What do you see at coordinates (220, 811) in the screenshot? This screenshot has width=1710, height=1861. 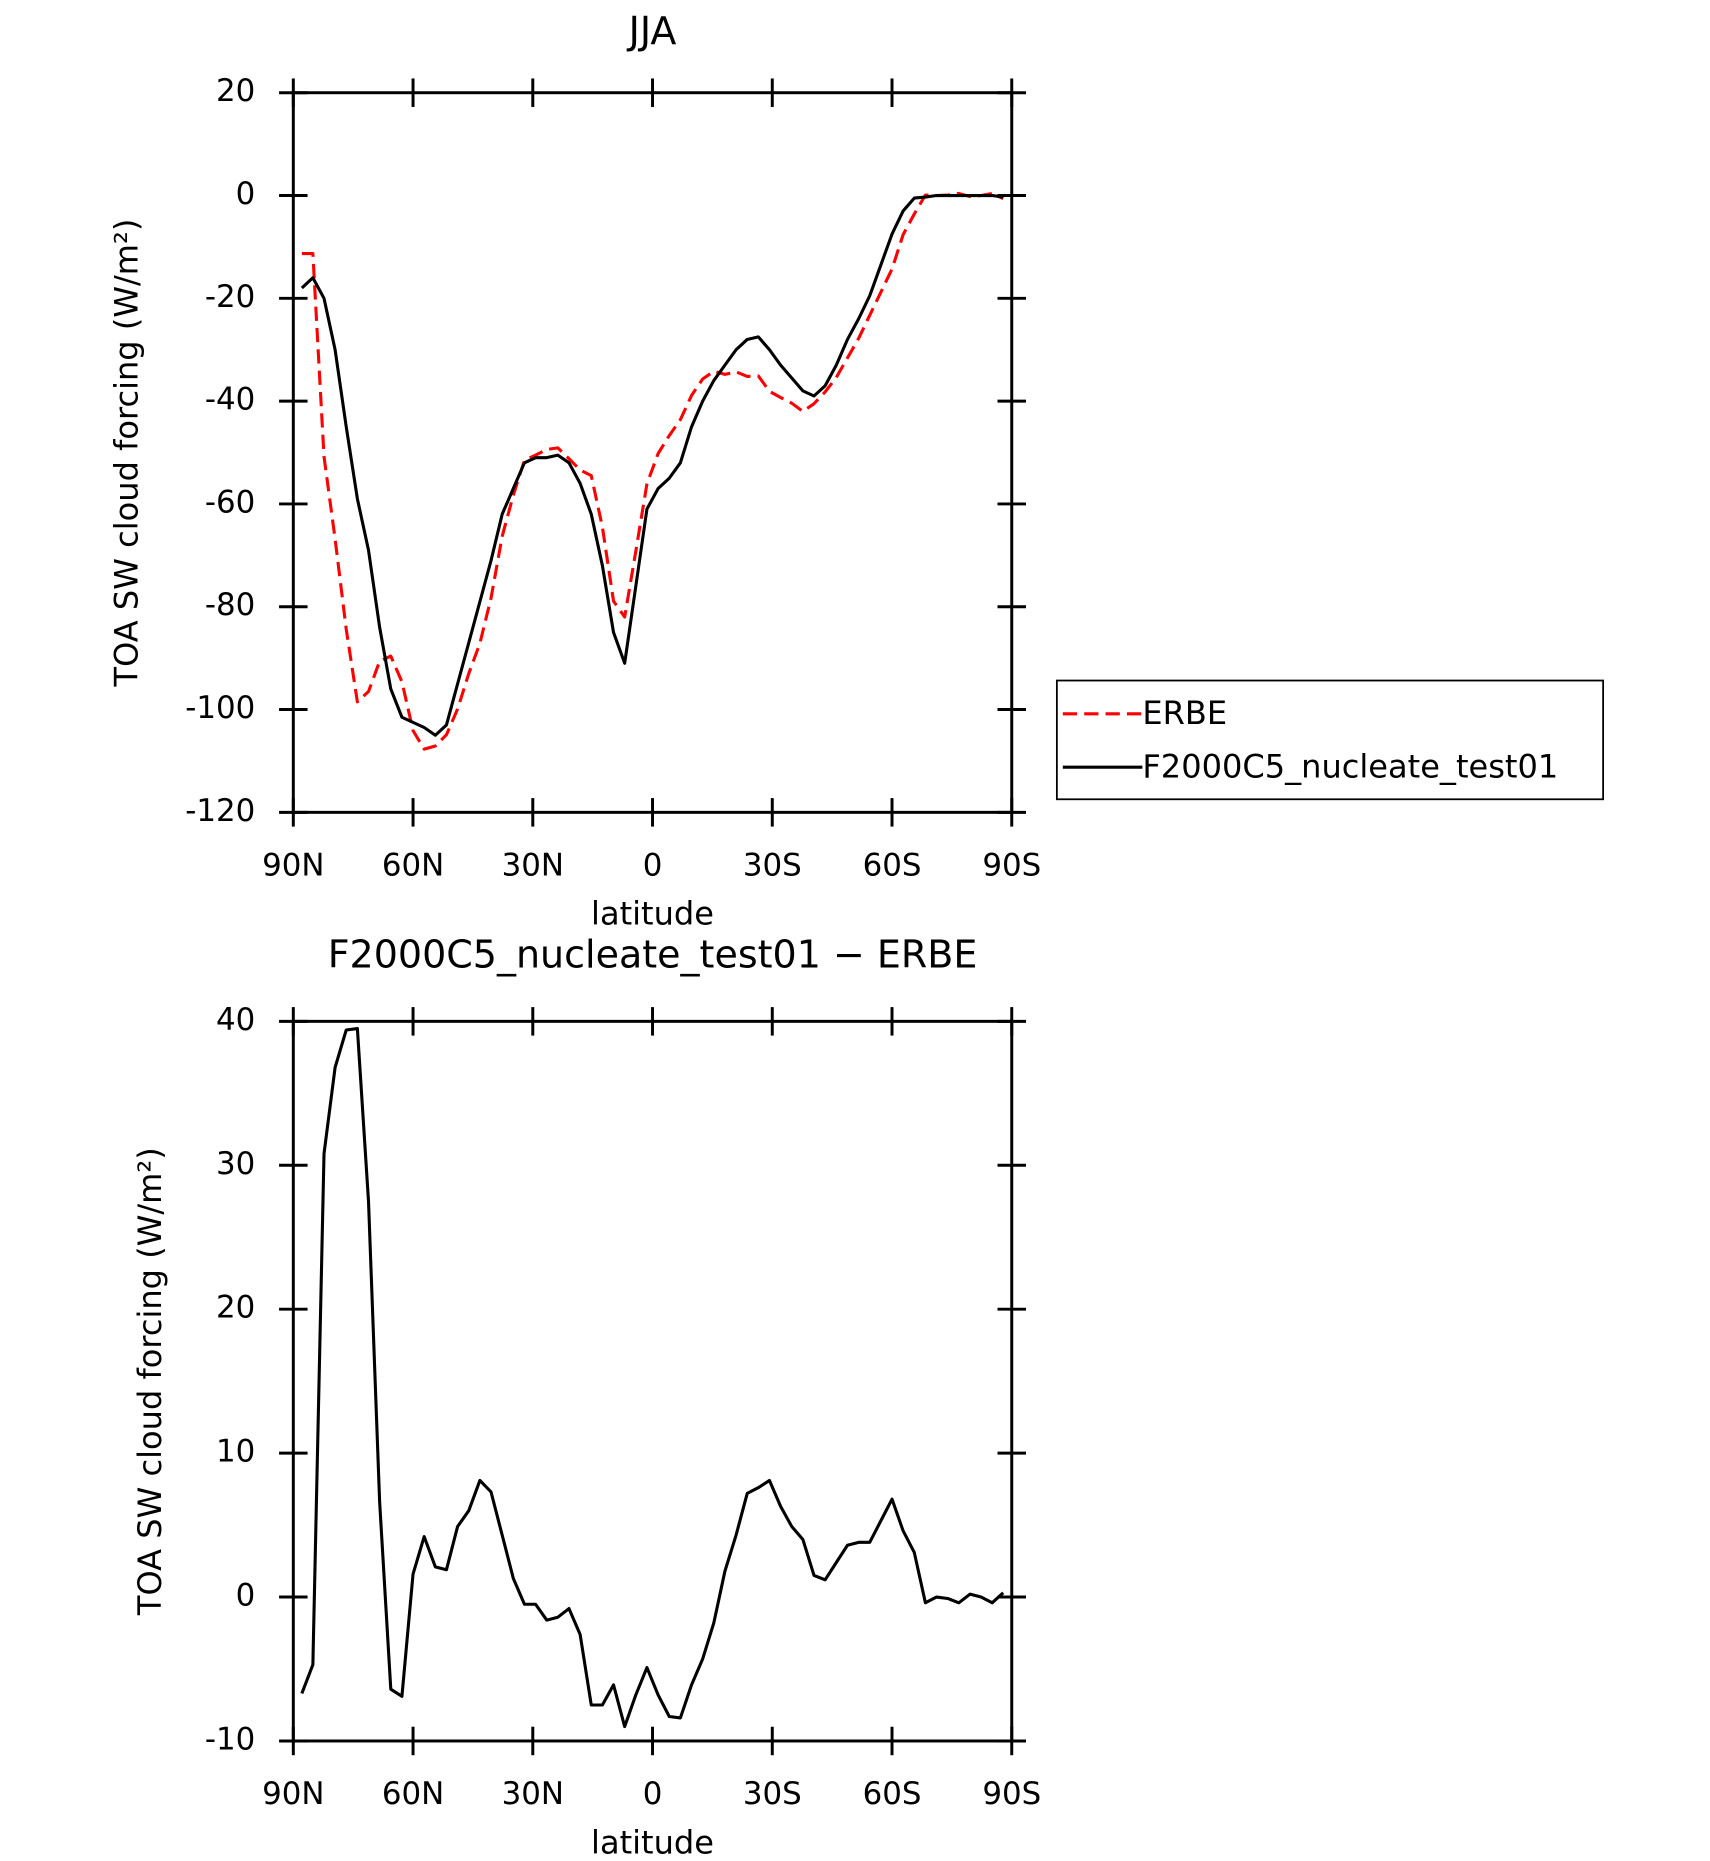 I see `y-tick-label: -120` at bounding box center [220, 811].